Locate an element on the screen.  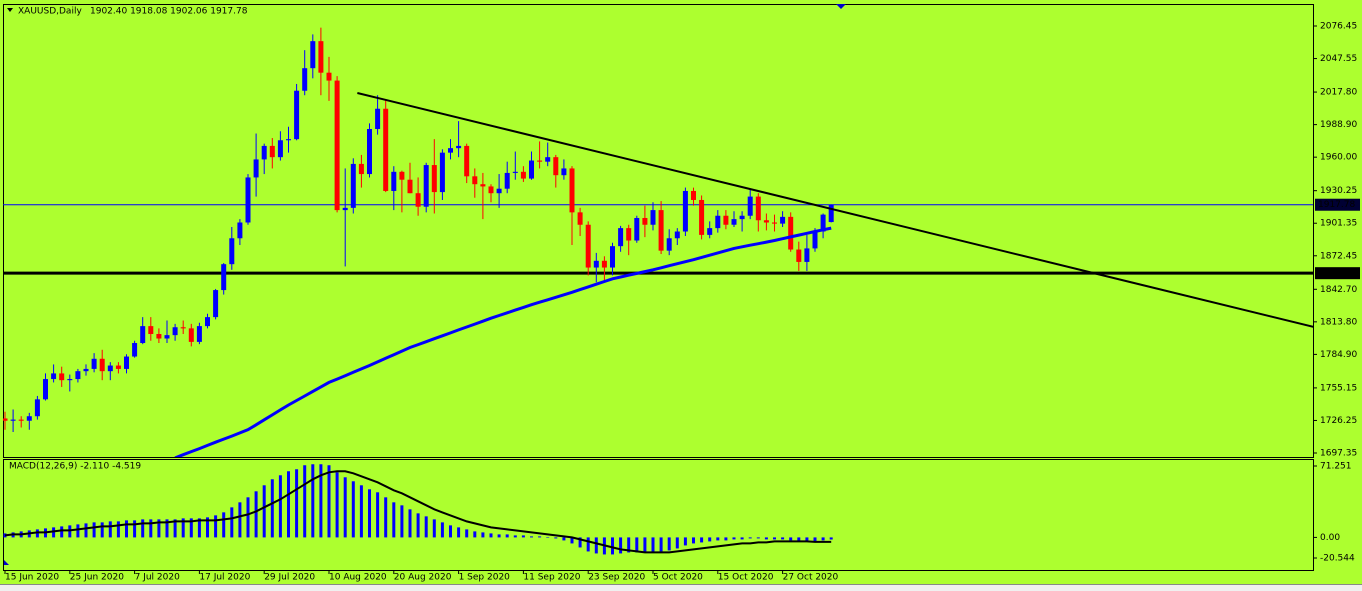
y-tick-label: 71.251 is located at coordinates (1336, 467).